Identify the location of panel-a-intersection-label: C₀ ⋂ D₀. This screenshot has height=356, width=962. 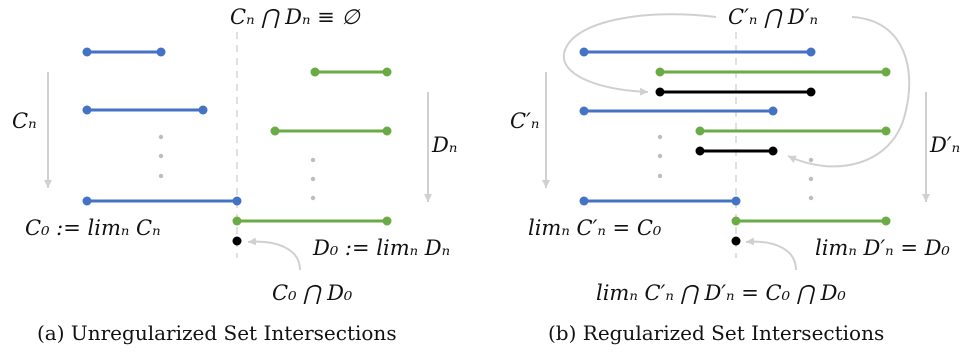
(312, 293).